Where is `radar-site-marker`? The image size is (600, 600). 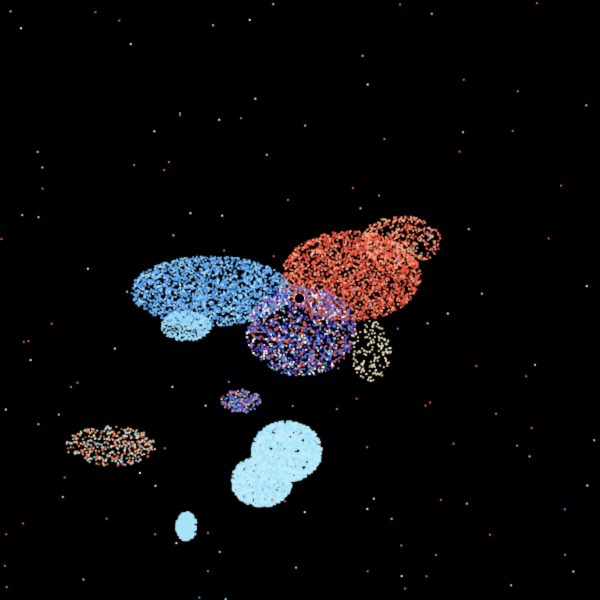 radar-site-marker is located at coordinates (299, 298).